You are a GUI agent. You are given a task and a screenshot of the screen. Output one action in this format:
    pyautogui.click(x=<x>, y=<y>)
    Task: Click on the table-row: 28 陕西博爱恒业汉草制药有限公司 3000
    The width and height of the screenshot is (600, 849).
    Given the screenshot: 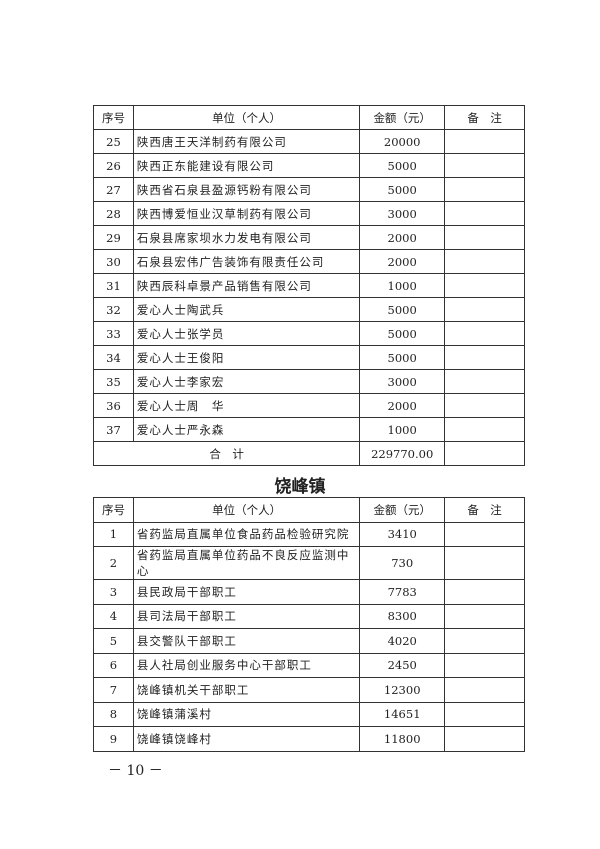 What is the action you would take?
    pyautogui.click(x=309, y=213)
    